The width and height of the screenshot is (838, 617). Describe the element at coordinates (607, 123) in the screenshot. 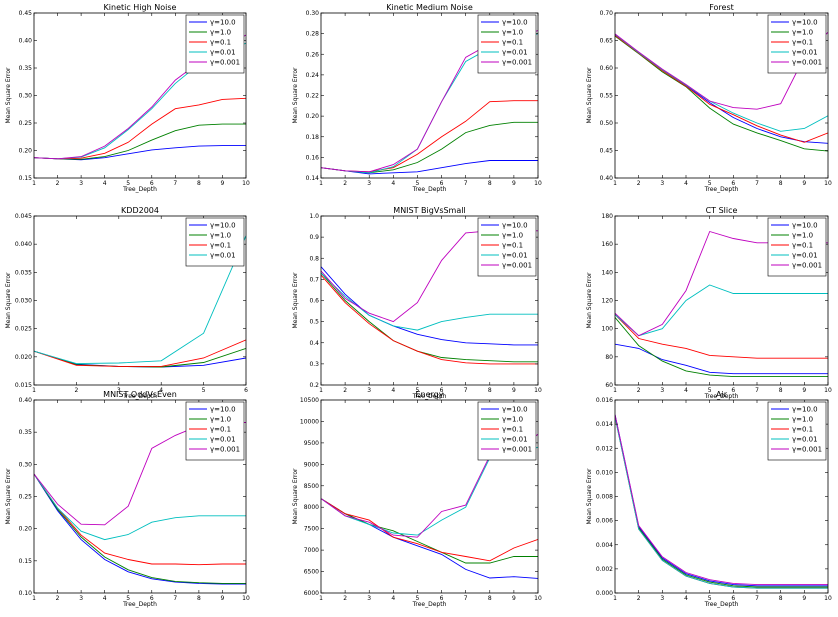

I see `y-tick-label: 0.50` at that location.